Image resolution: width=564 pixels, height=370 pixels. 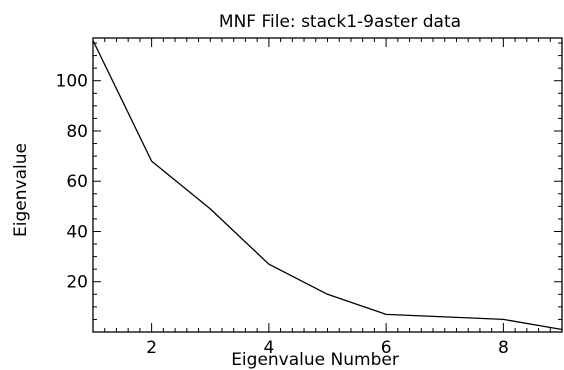 I want to click on x-tick-label: 4, so click(x=268, y=348).